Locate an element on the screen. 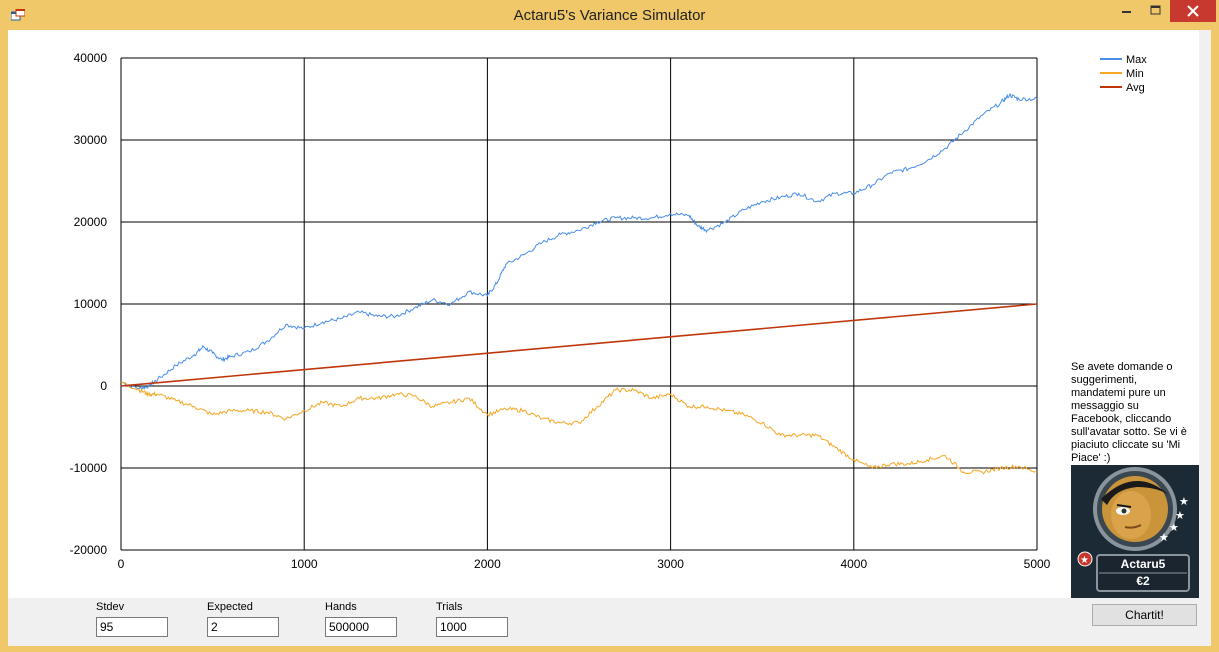 The height and width of the screenshot is (652, 1219). trials-input is located at coordinates (472, 627).